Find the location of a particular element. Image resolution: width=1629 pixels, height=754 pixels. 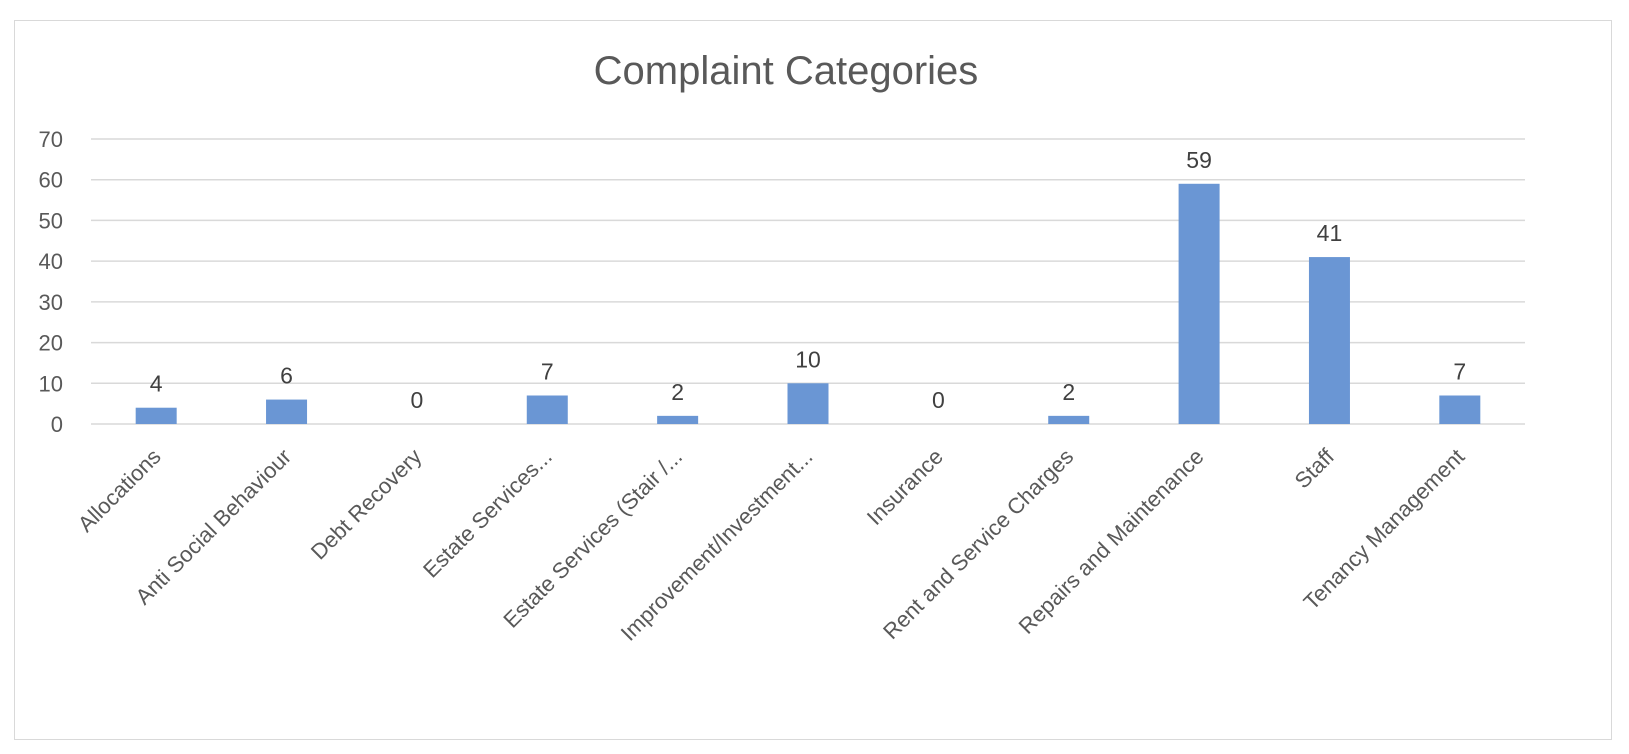

data-label: 41 is located at coordinates (1330, 233).